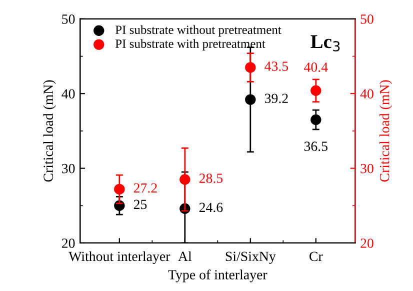 The image size is (413, 291). I want to click on y-axis-title: Critical load (mN), so click(49, 131).